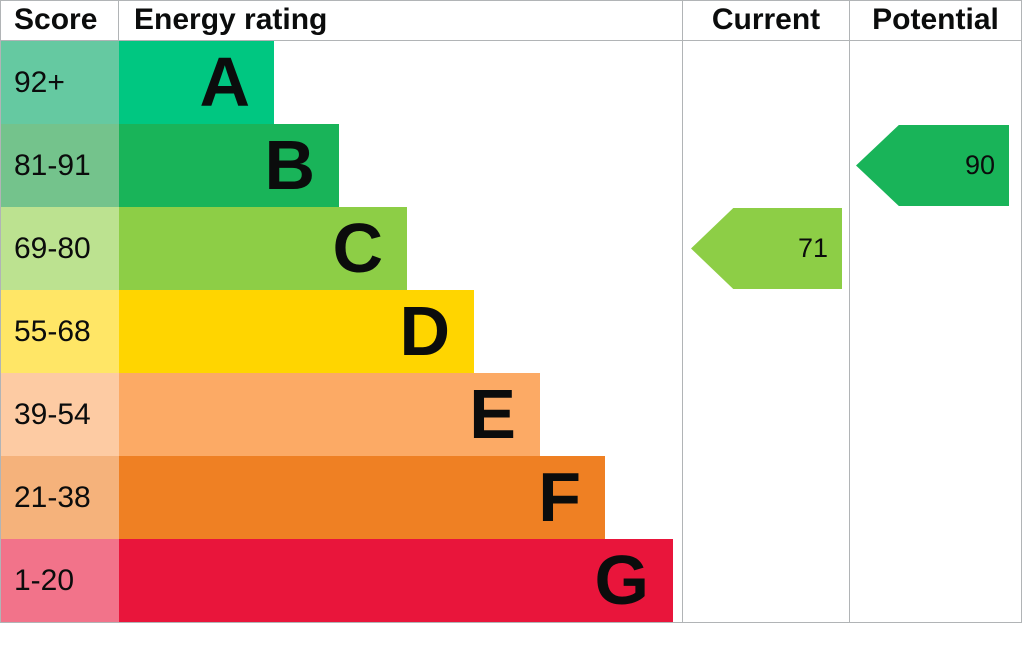 The width and height of the screenshot is (1024, 666). I want to click on band-bar-f: F, so click(362, 497).